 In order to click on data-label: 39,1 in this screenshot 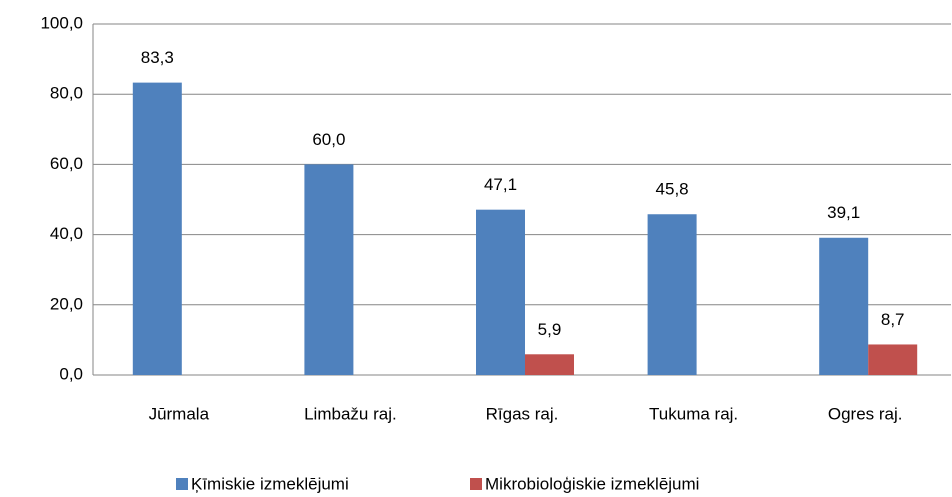, I will do `click(843, 212)`.